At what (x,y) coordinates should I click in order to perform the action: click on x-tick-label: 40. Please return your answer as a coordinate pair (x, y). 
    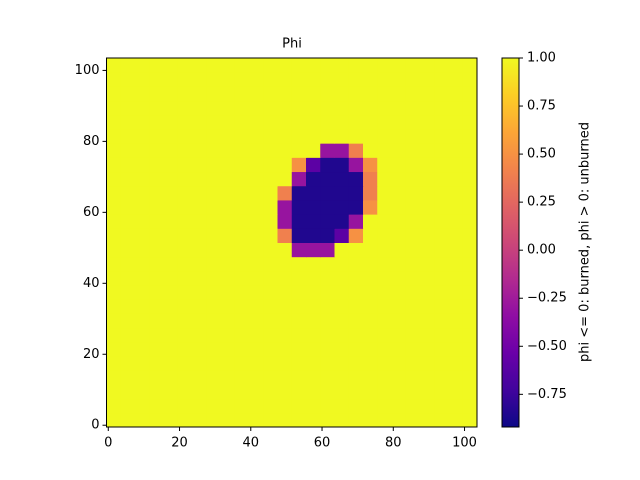
    Looking at the image, I should click on (251, 443).